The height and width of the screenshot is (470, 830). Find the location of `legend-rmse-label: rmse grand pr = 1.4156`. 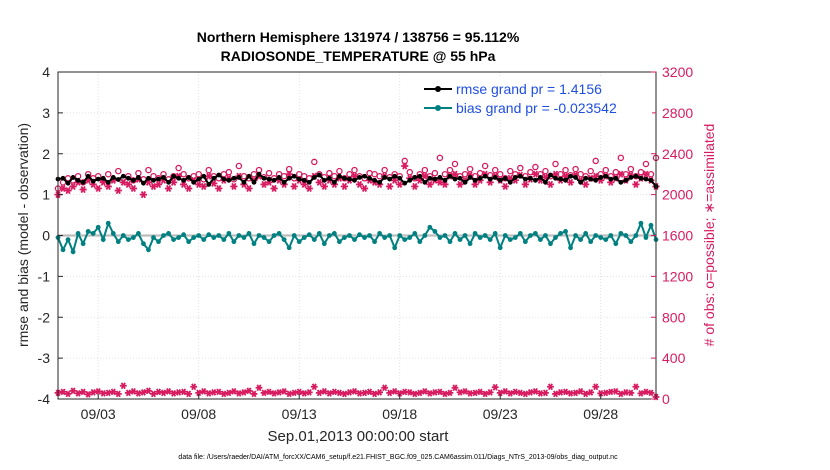

legend-rmse-label: rmse grand pr = 1.4156 is located at coordinates (529, 89).